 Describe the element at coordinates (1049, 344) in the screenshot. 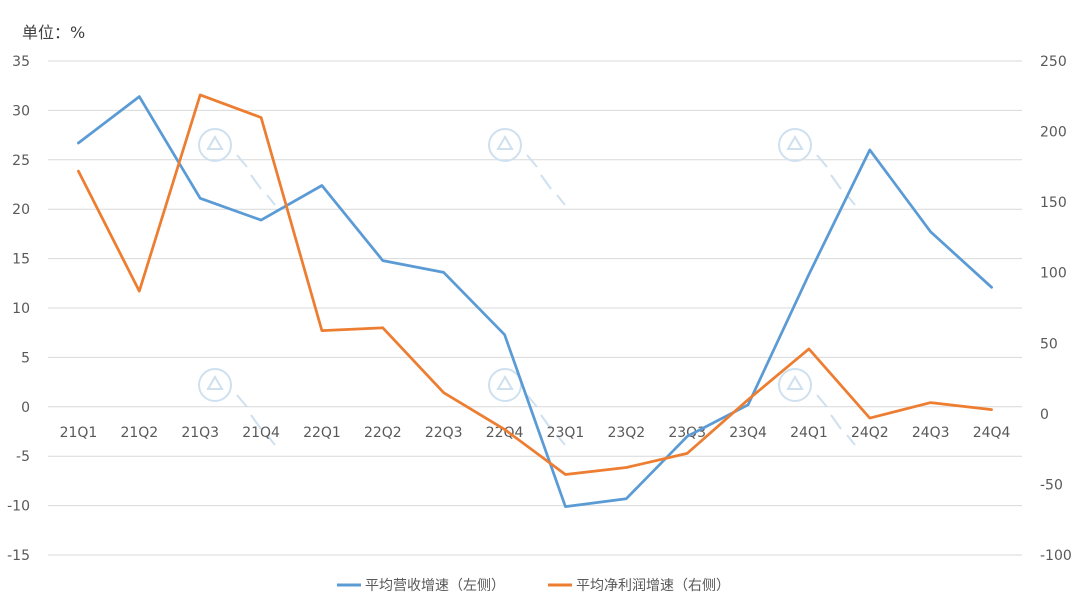

I see `right-tick-label: 50` at that location.